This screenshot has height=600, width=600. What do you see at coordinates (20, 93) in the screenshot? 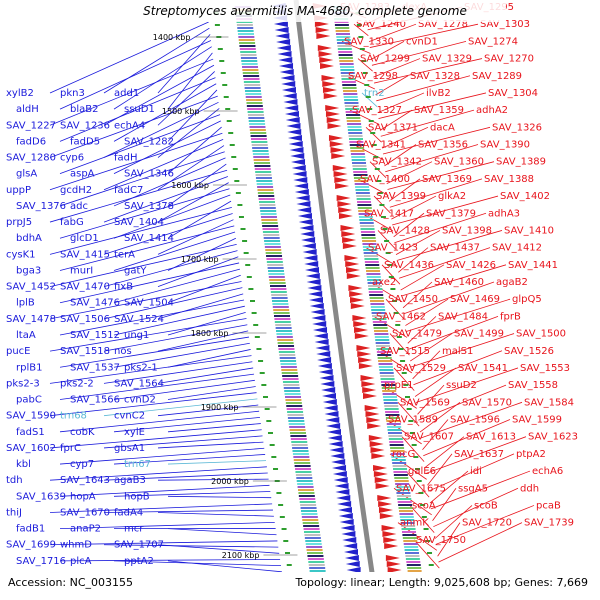
I see `gene-label: xylB2` at bounding box center [20, 93].